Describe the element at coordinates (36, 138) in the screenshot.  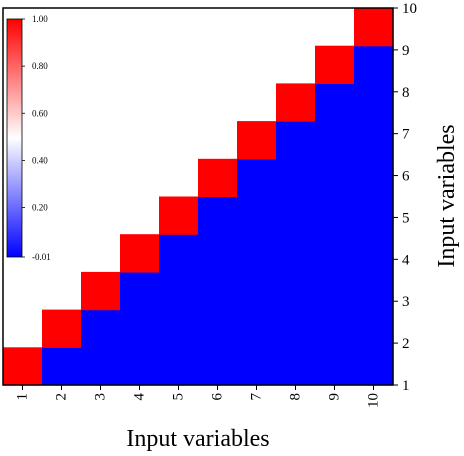
I see `colorbar-ticks: 1.00 0.80 0.60 0.40 0.20 -0.01` at that location.